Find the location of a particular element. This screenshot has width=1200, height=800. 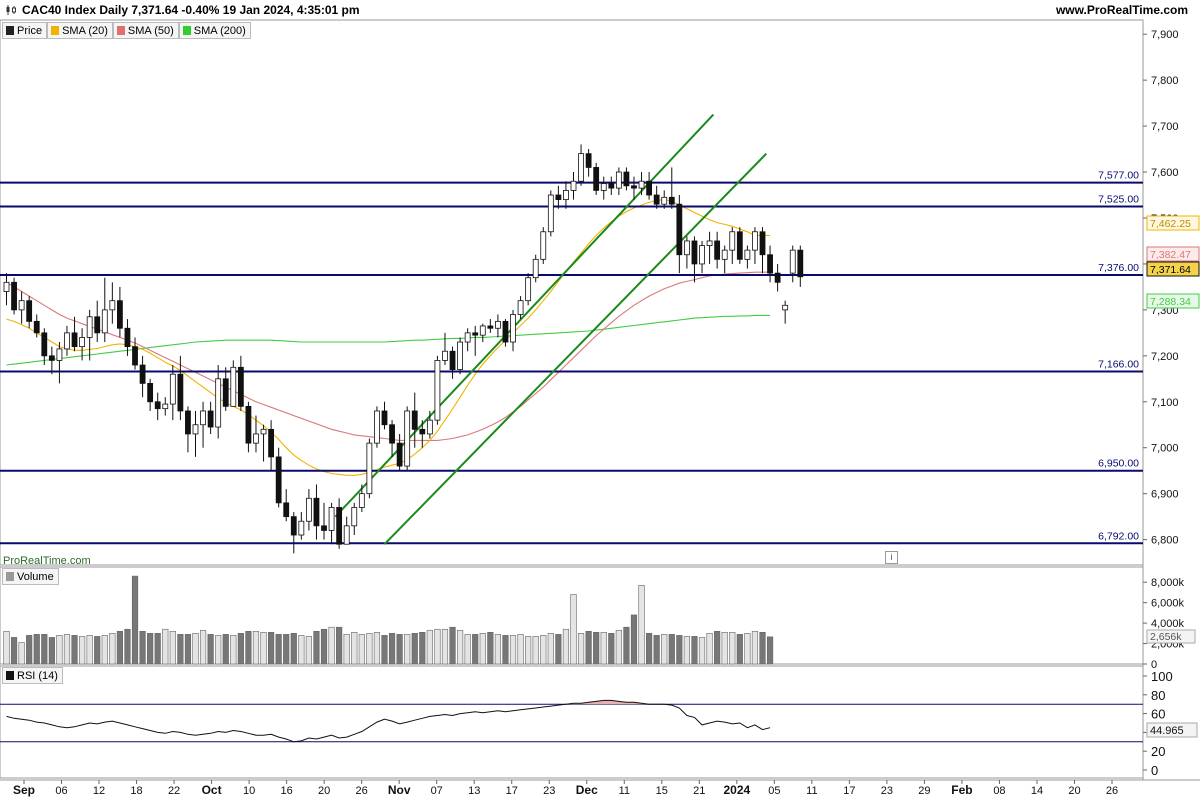

brand-link: www.ProRealTime.com is located at coordinates (1121, 10).